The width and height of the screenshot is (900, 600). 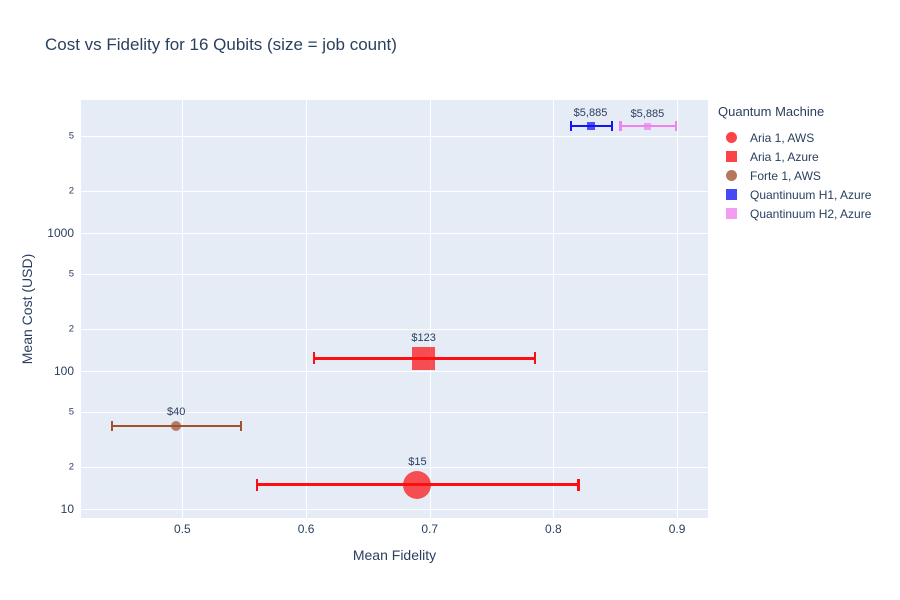 I want to click on data-point-aria-1-azure, so click(x=424, y=358).